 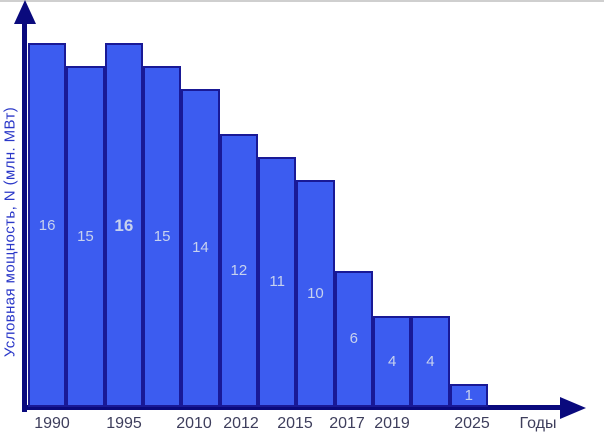 I want to click on x-tick-label: 1995, so click(x=124, y=423).